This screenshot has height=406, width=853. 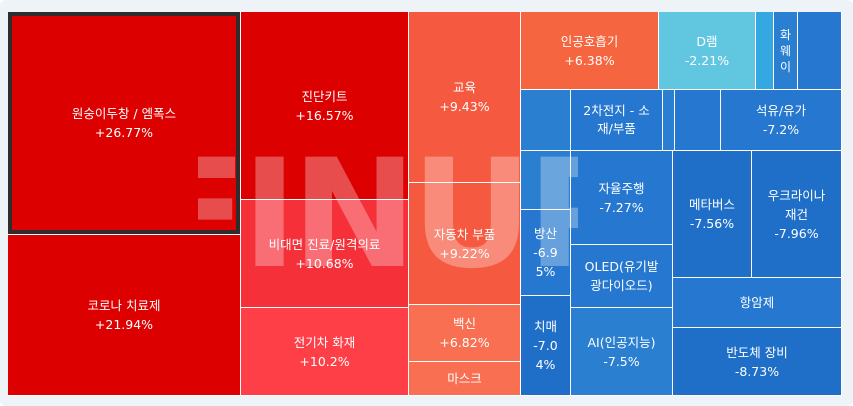 I want to click on cell-change: +16.57%, so click(x=324, y=115).